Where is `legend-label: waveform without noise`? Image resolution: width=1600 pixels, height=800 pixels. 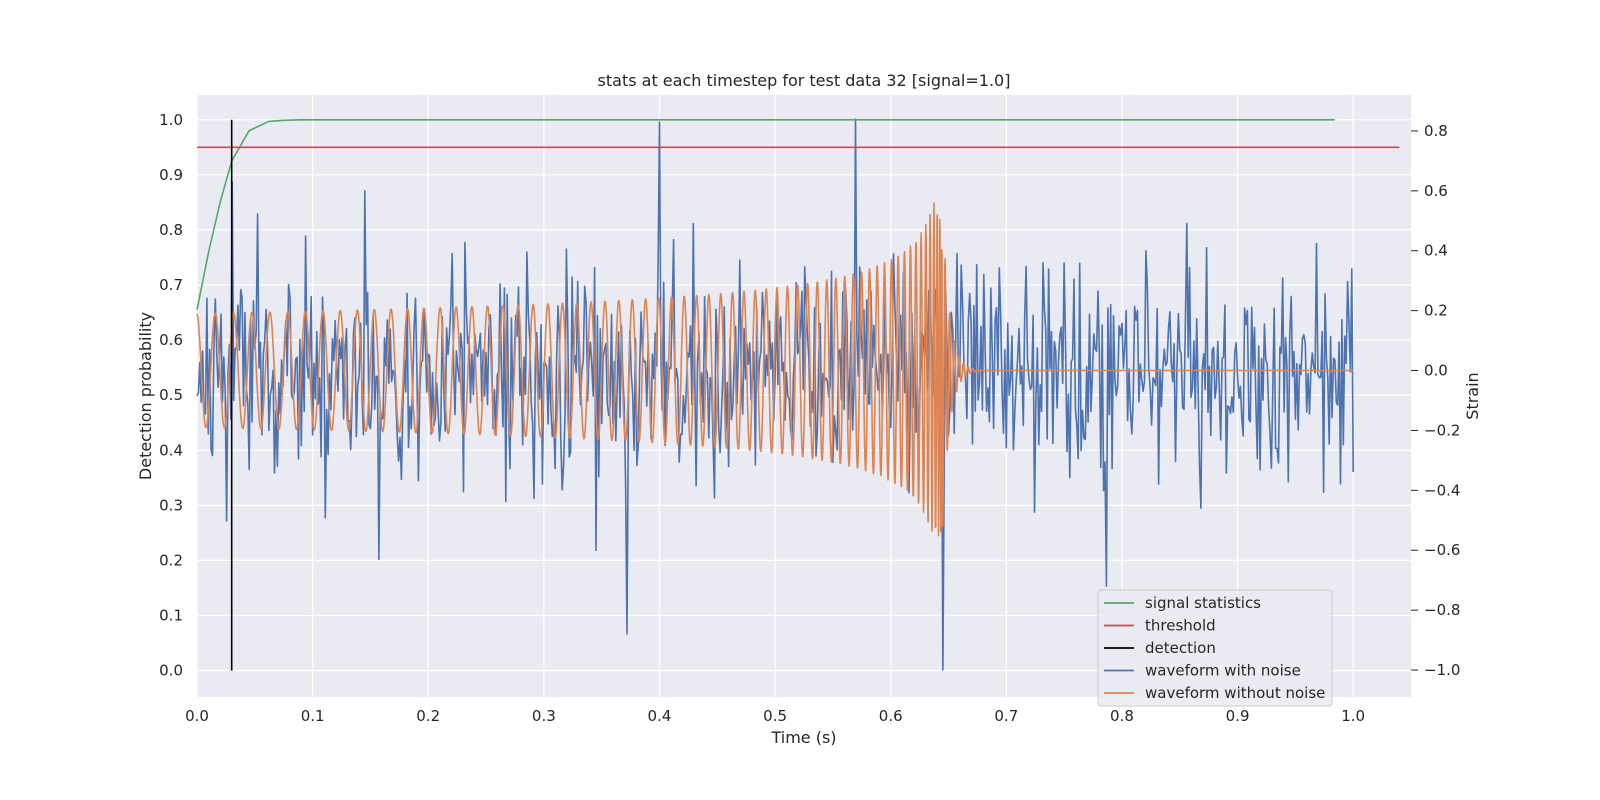
legend-label: waveform without noise is located at coordinates (1235, 693).